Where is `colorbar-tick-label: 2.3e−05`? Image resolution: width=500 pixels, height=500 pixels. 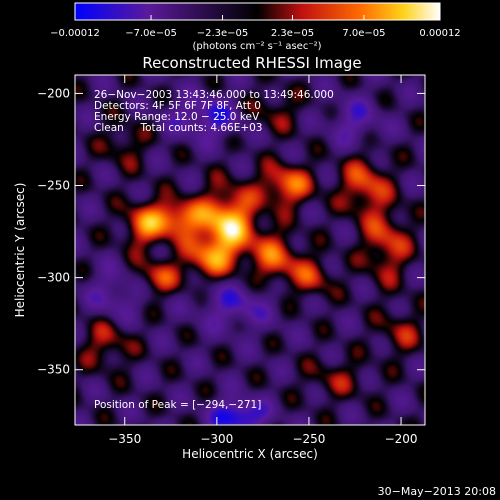 colorbar-tick-label: 2.3e−05 is located at coordinates (292, 33).